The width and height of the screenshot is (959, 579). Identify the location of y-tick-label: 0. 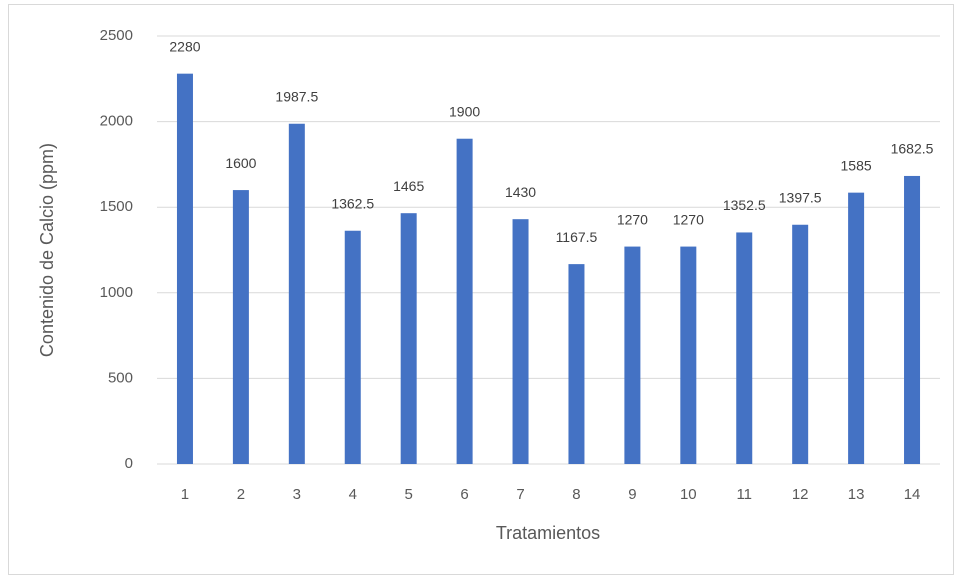
(129, 463).